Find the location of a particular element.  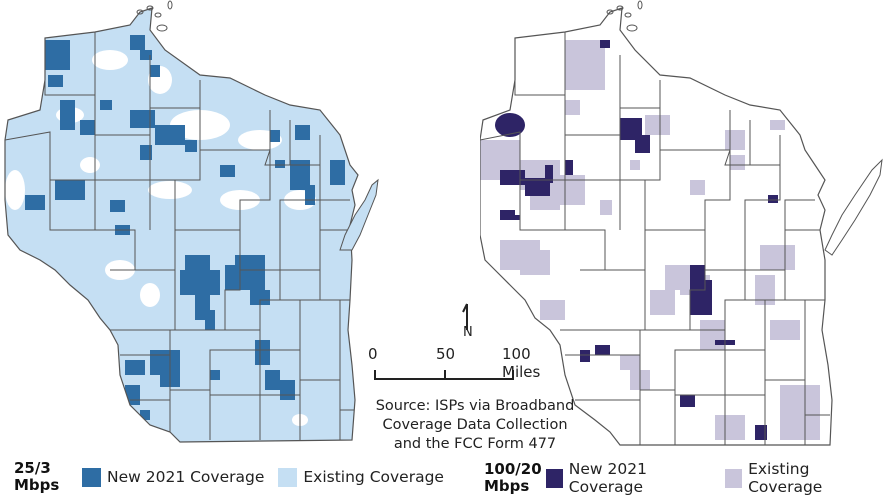

north-arrow: N is located at coordinates (470, 320).